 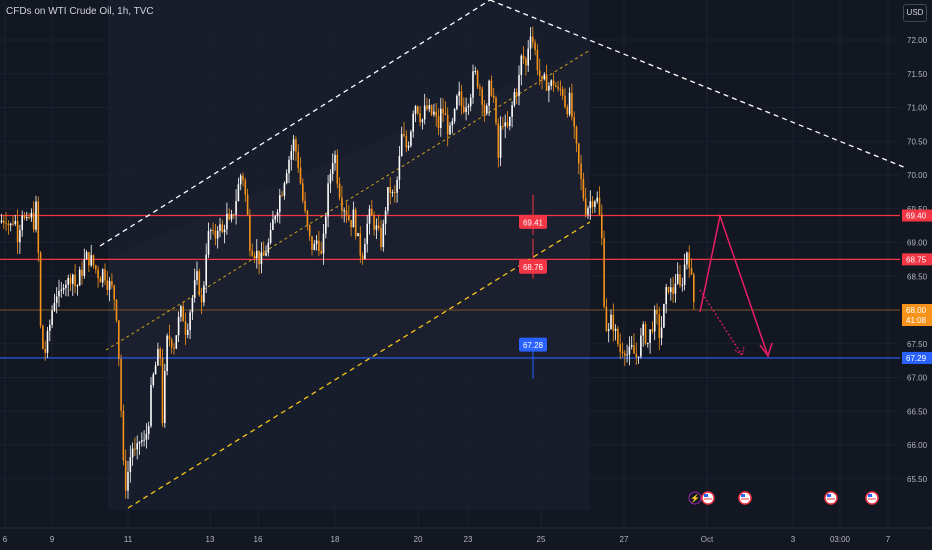 I want to click on event-icons: ⚡, so click(x=783, y=498).